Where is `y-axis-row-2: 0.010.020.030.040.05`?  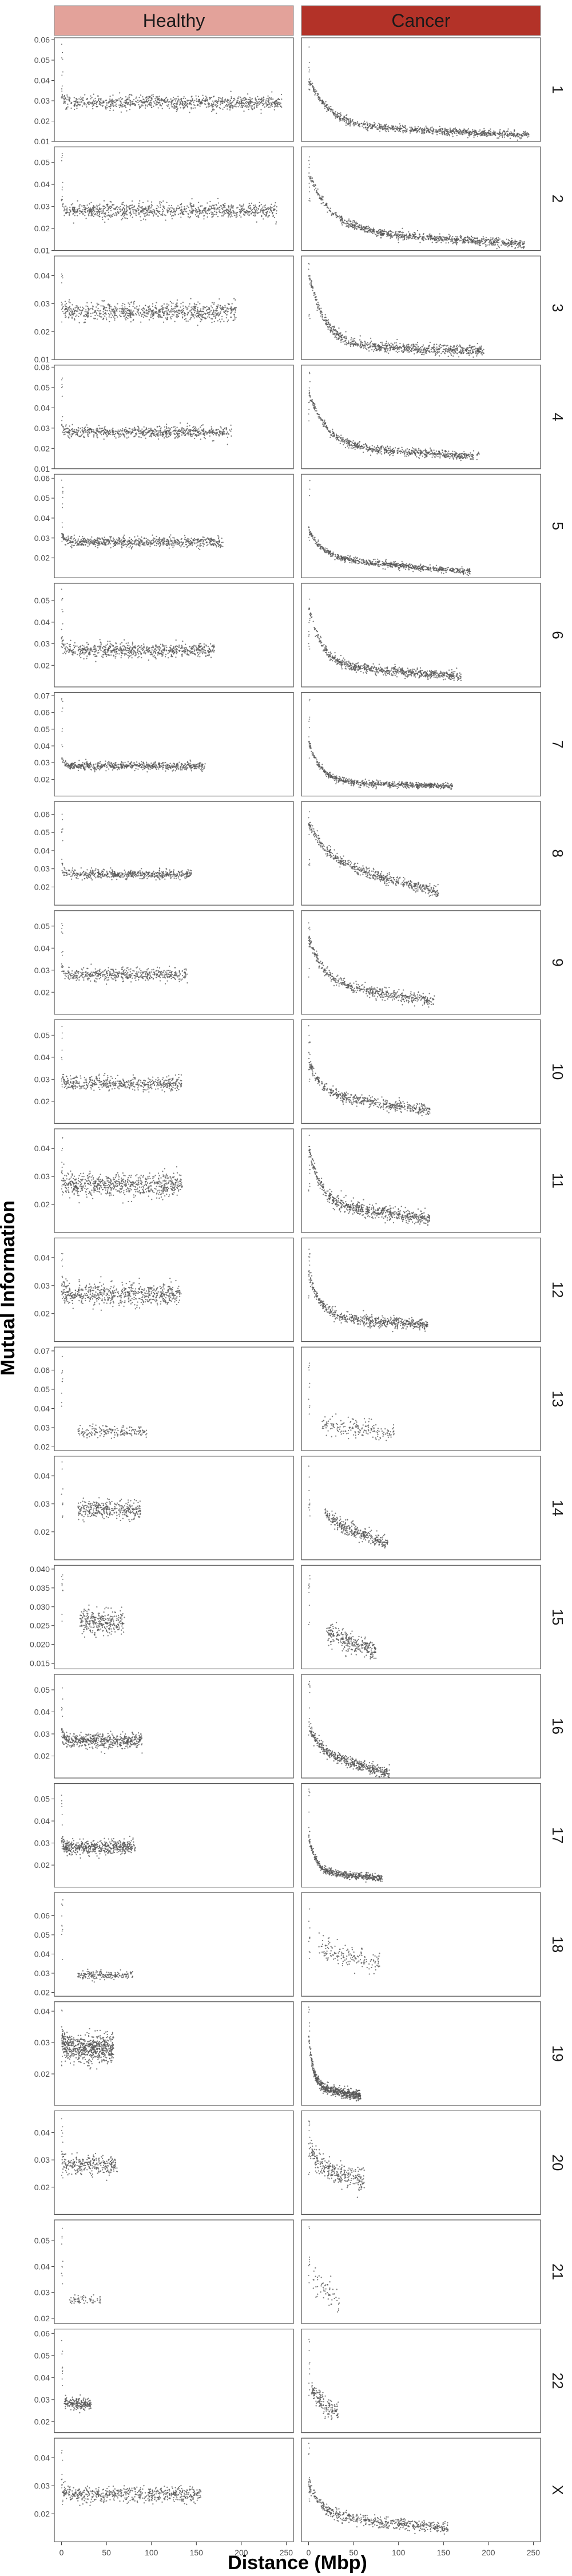
y-axis-row-2: 0.010.020.030.040.05 is located at coordinates (44, 206).